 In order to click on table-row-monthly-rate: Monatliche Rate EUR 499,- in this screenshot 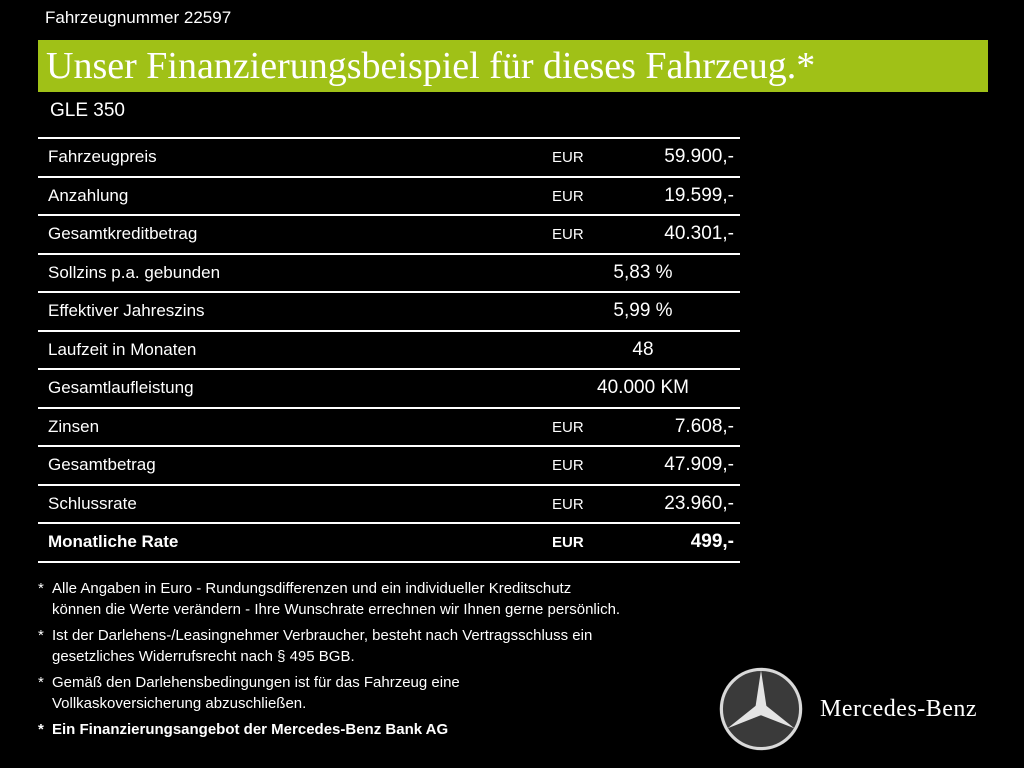, I will do `click(389, 541)`.